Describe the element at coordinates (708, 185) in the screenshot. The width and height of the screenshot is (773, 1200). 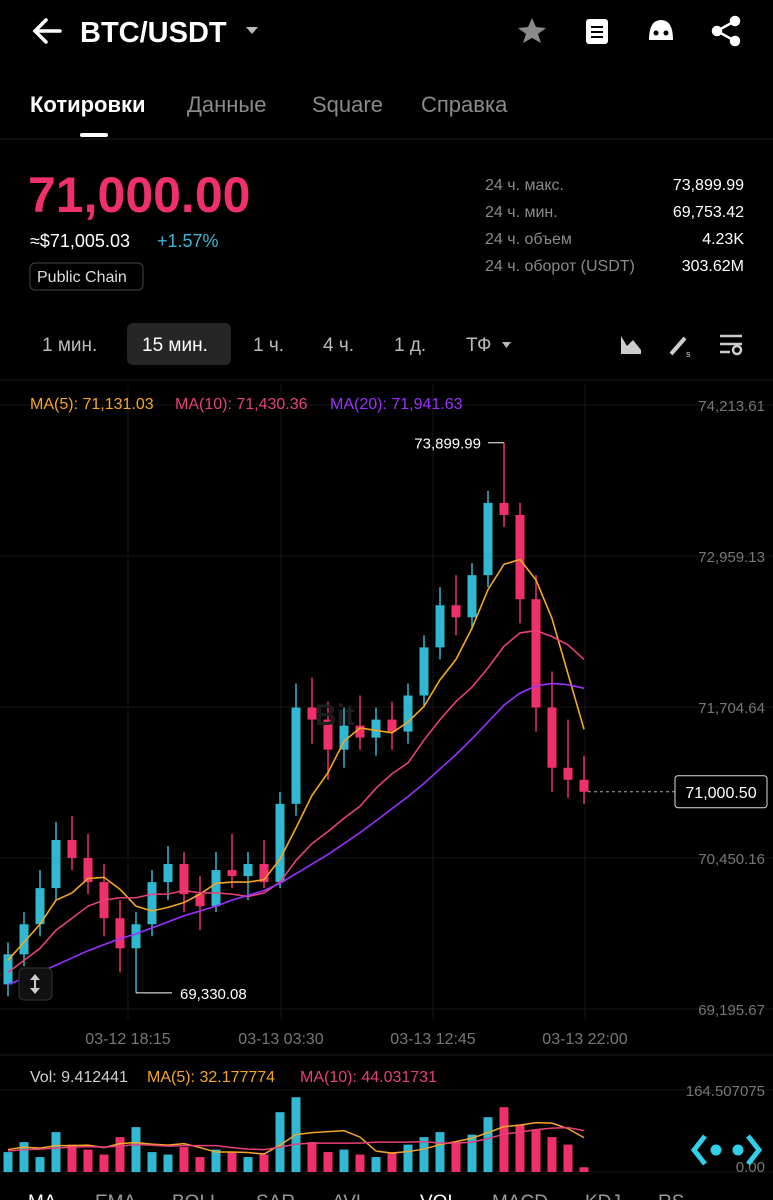
I see `stat-value: 73,899.99` at that location.